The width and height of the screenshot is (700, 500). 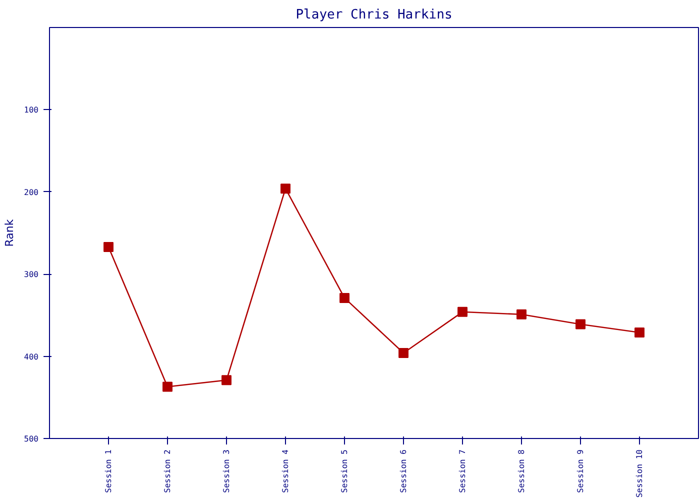 What do you see at coordinates (31, 192) in the screenshot?
I see `y-tick-label: 200` at bounding box center [31, 192].